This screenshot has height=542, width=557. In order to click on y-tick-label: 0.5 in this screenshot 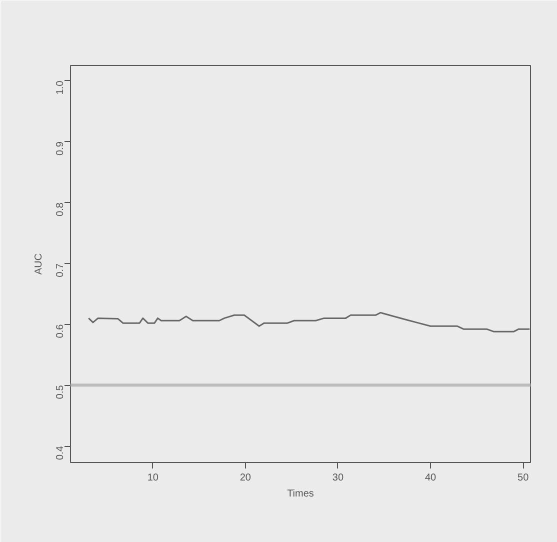, I will do `click(60, 392)`.